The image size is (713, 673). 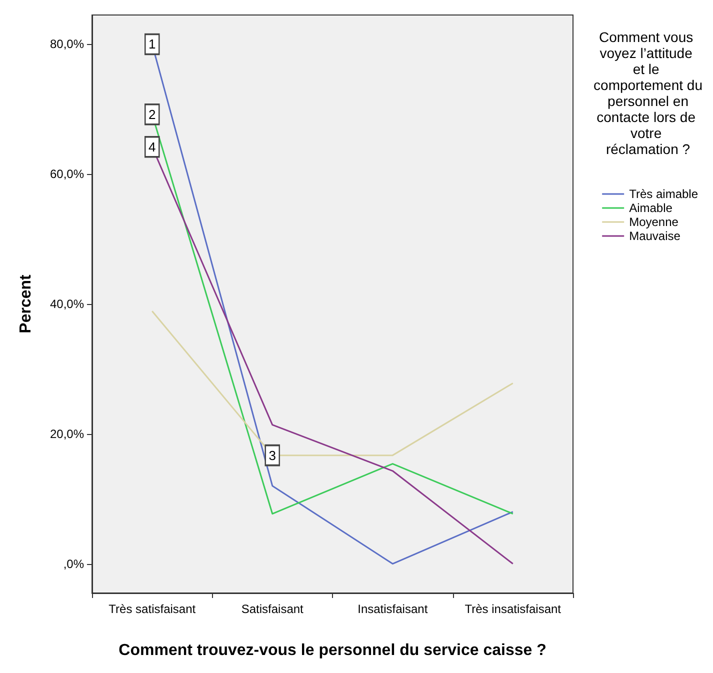 I want to click on annotation: 1, so click(x=152, y=44).